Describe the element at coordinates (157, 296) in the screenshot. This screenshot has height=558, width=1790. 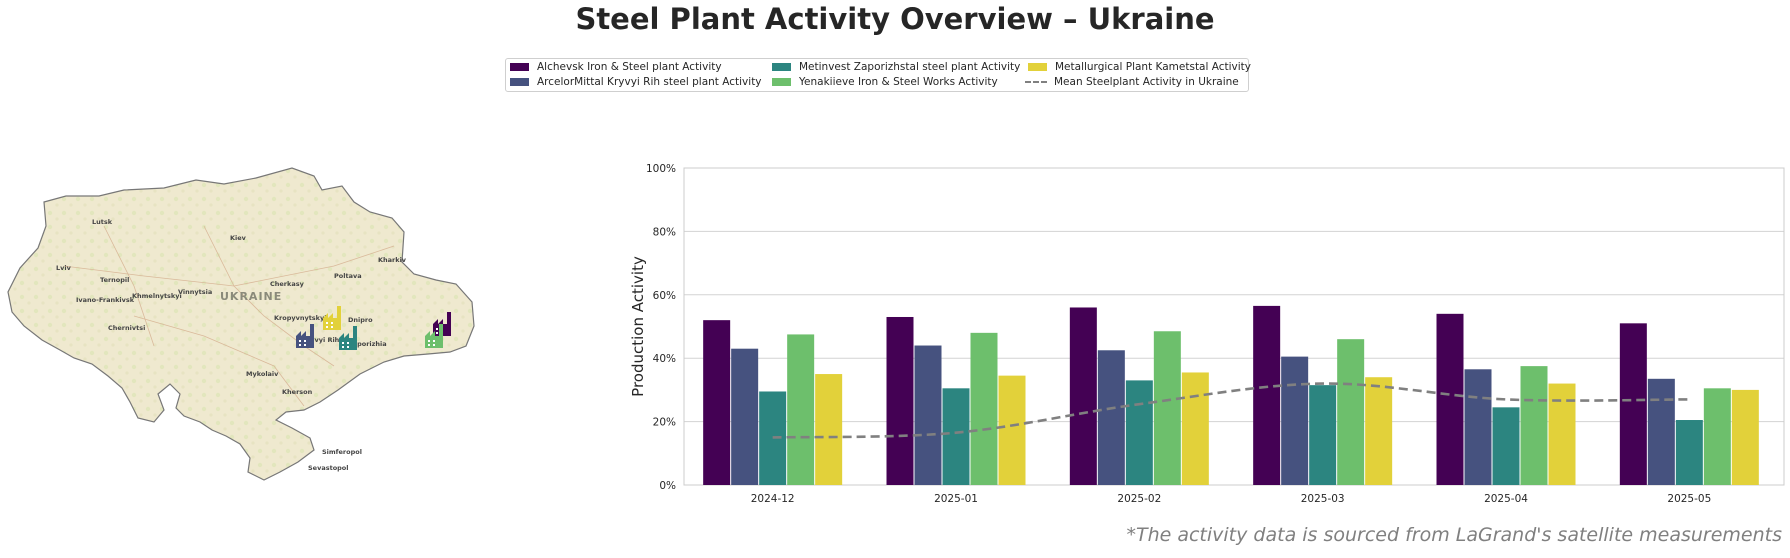
I see `map-city-label: Khmelnytskyi` at that location.